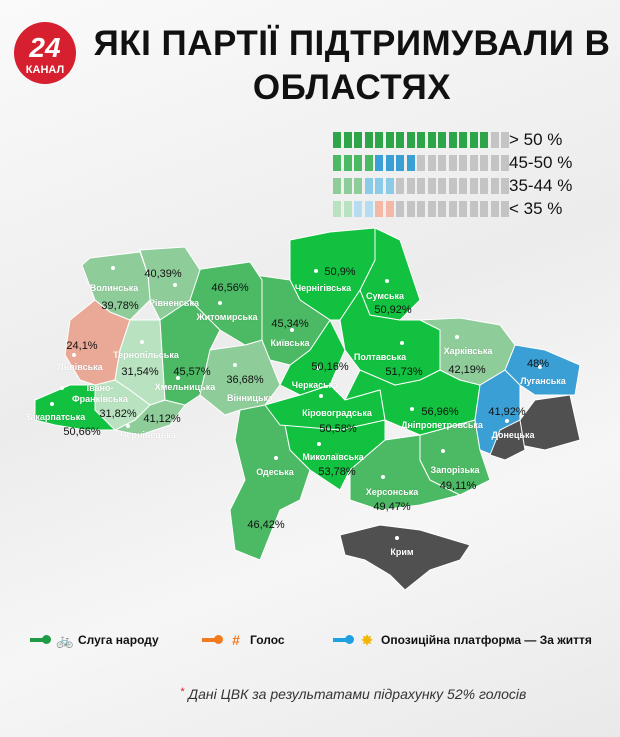  What do you see at coordinates (536, 139) in the screenshot?
I see `range-label: > 50 %` at bounding box center [536, 139].